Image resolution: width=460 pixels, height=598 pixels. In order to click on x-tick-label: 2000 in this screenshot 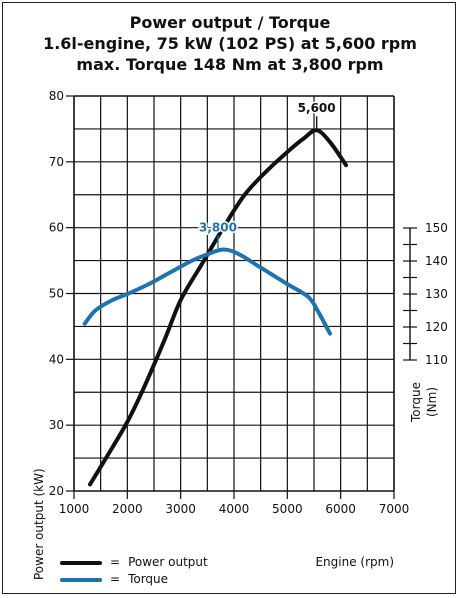, I will do `click(127, 509)`.